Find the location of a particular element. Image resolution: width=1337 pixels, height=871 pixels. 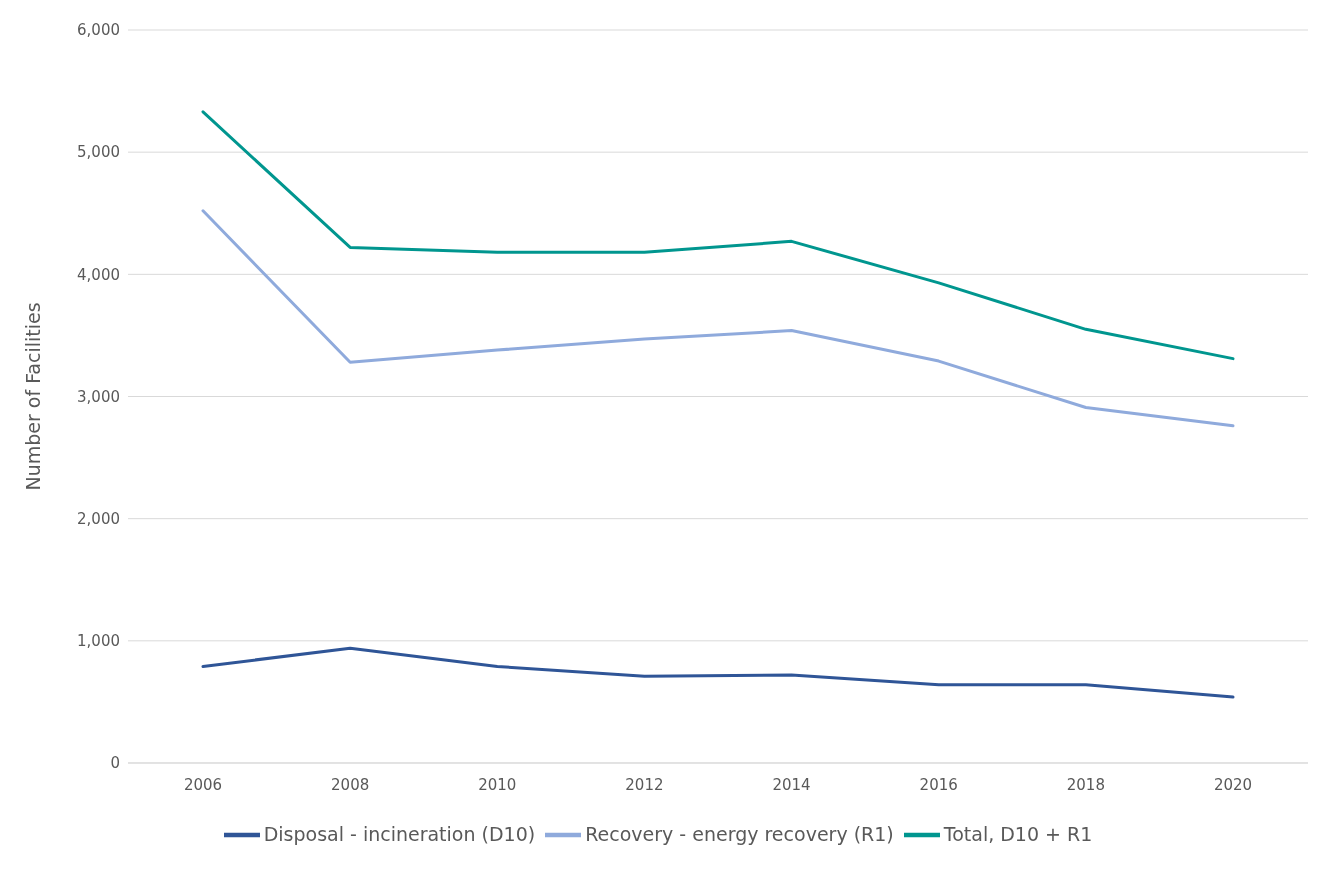

y-tick-label: 4,000 is located at coordinates (98, 274).